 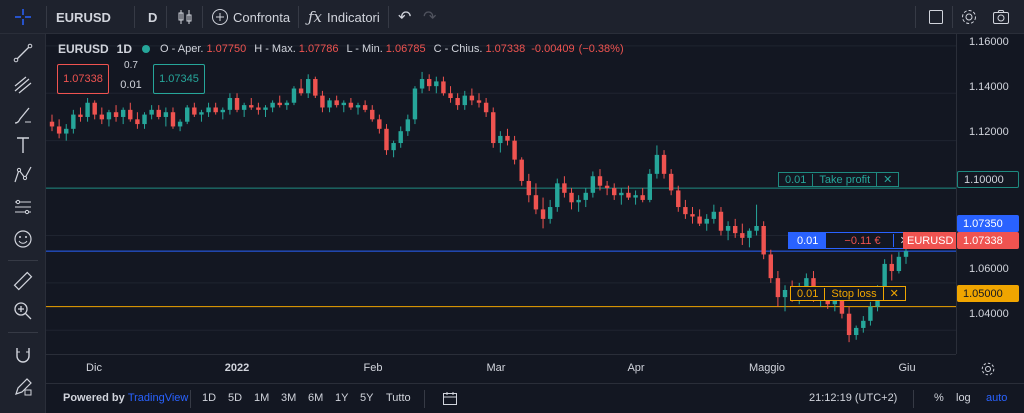 What do you see at coordinates (936, 17) in the screenshot?
I see `fullscreen-button` at bounding box center [936, 17].